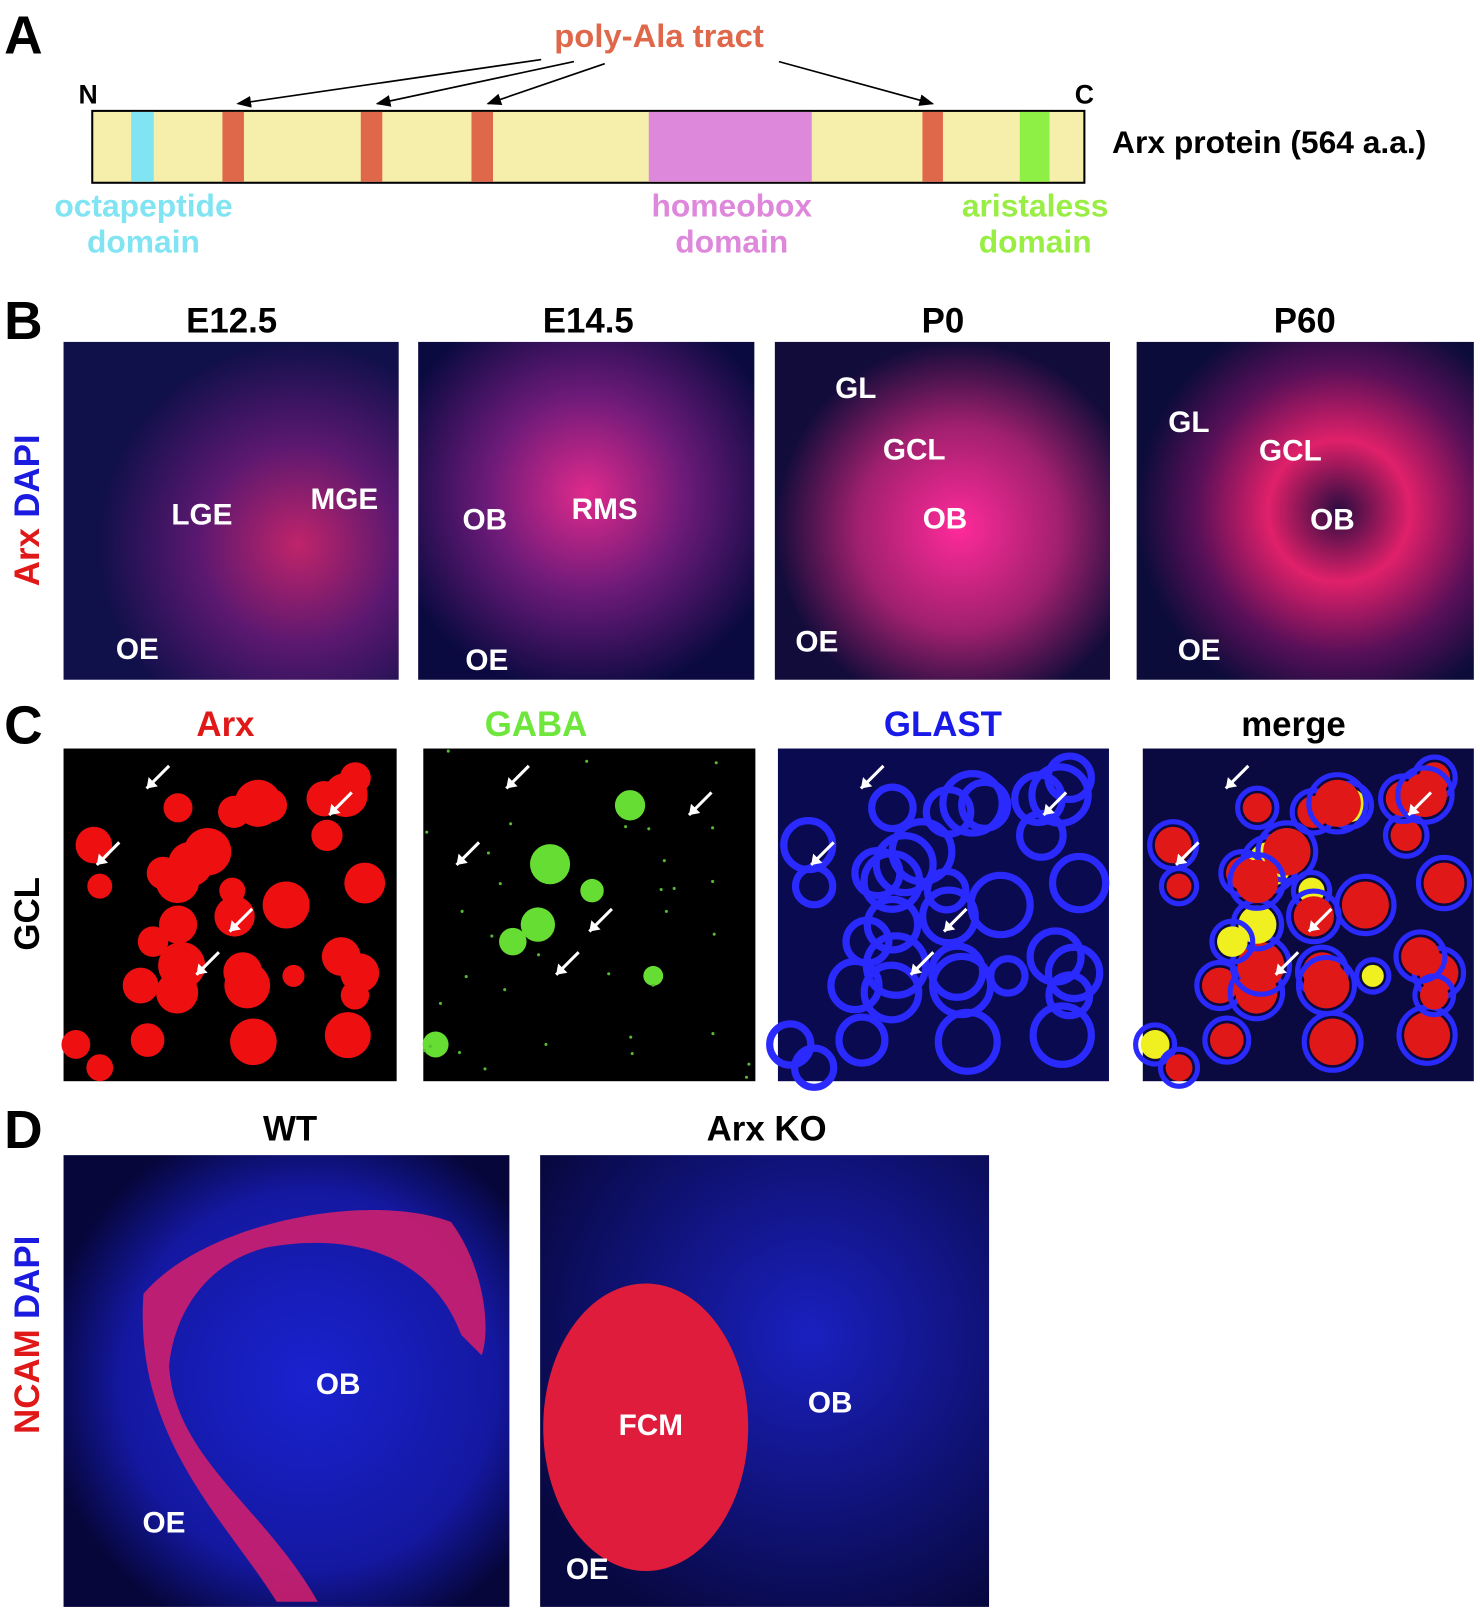  Describe the element at coordinates (1269, 142) in the screenshot. I see `protein-name: Arx protein (564 a.a.)` at that location.